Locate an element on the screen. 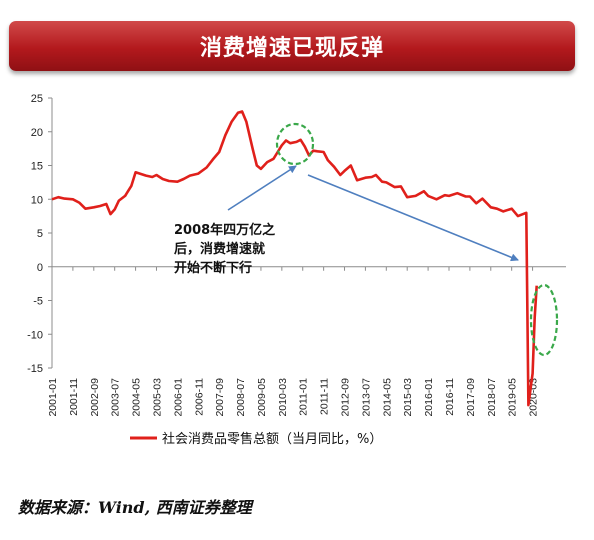 The image size is (594, 540). x-tick-label: 2004-05 is located at coordinates (137, 397).